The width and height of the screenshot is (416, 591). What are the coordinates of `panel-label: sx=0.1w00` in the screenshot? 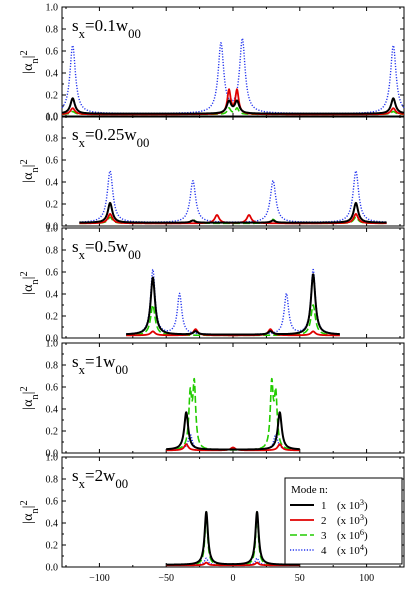 It's located at (106, 28).